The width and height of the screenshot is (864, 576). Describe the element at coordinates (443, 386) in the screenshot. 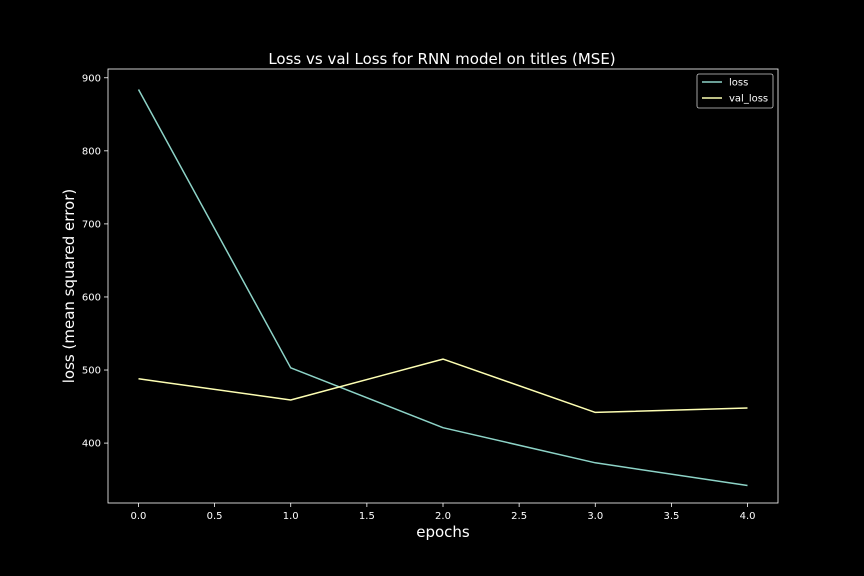

I see `series-line-val-loss` at that location.